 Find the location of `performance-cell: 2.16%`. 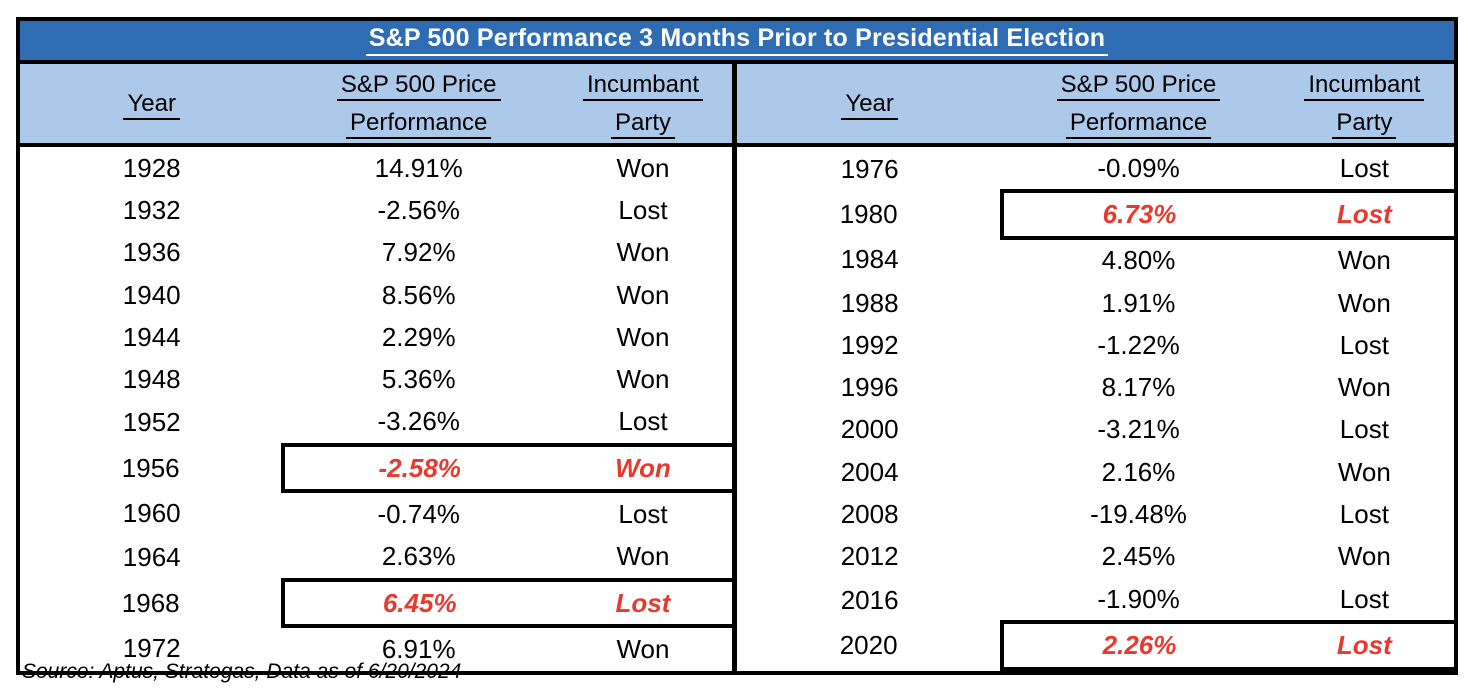

performance-cell: 2.16% is located at coordinates (1138, 471).